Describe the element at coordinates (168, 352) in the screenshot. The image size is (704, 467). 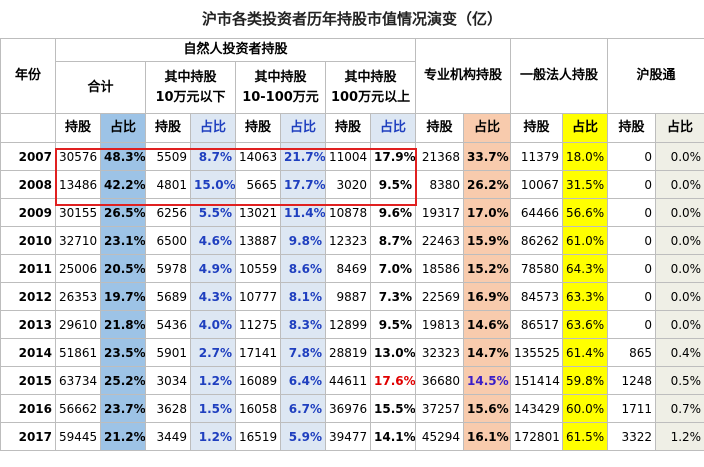
I see `data-cell: 5901` at that location.